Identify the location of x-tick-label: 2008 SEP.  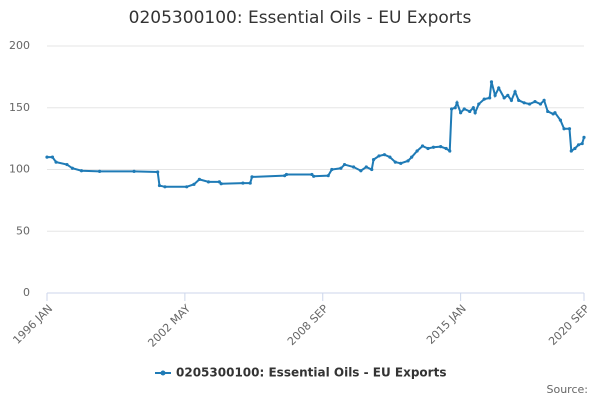
(308, 325).